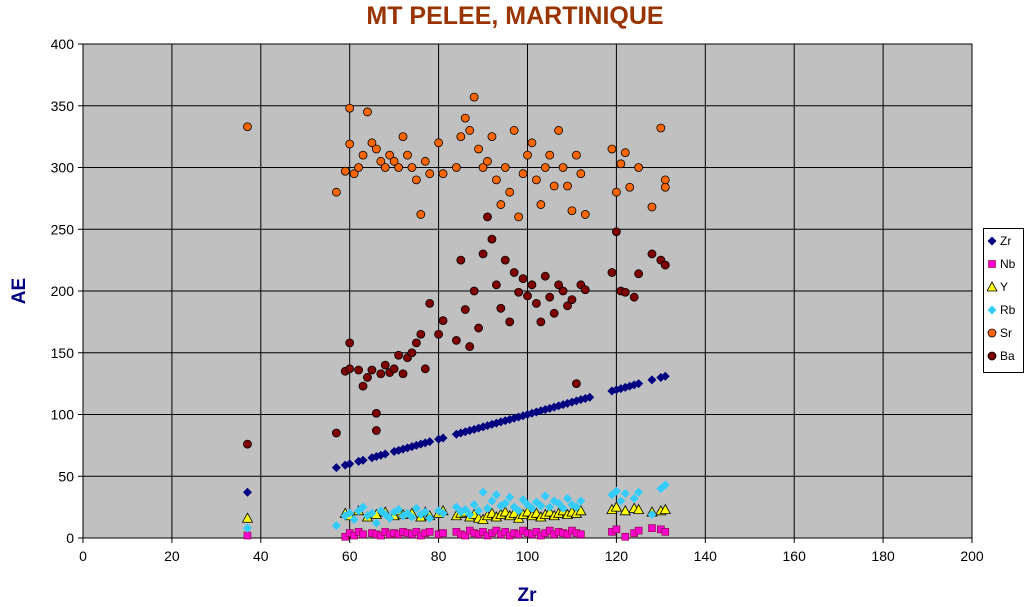 The height and width of the screenshot is (607, 1030). I want to click on legend-item-y: Y, so click(1006, 289).